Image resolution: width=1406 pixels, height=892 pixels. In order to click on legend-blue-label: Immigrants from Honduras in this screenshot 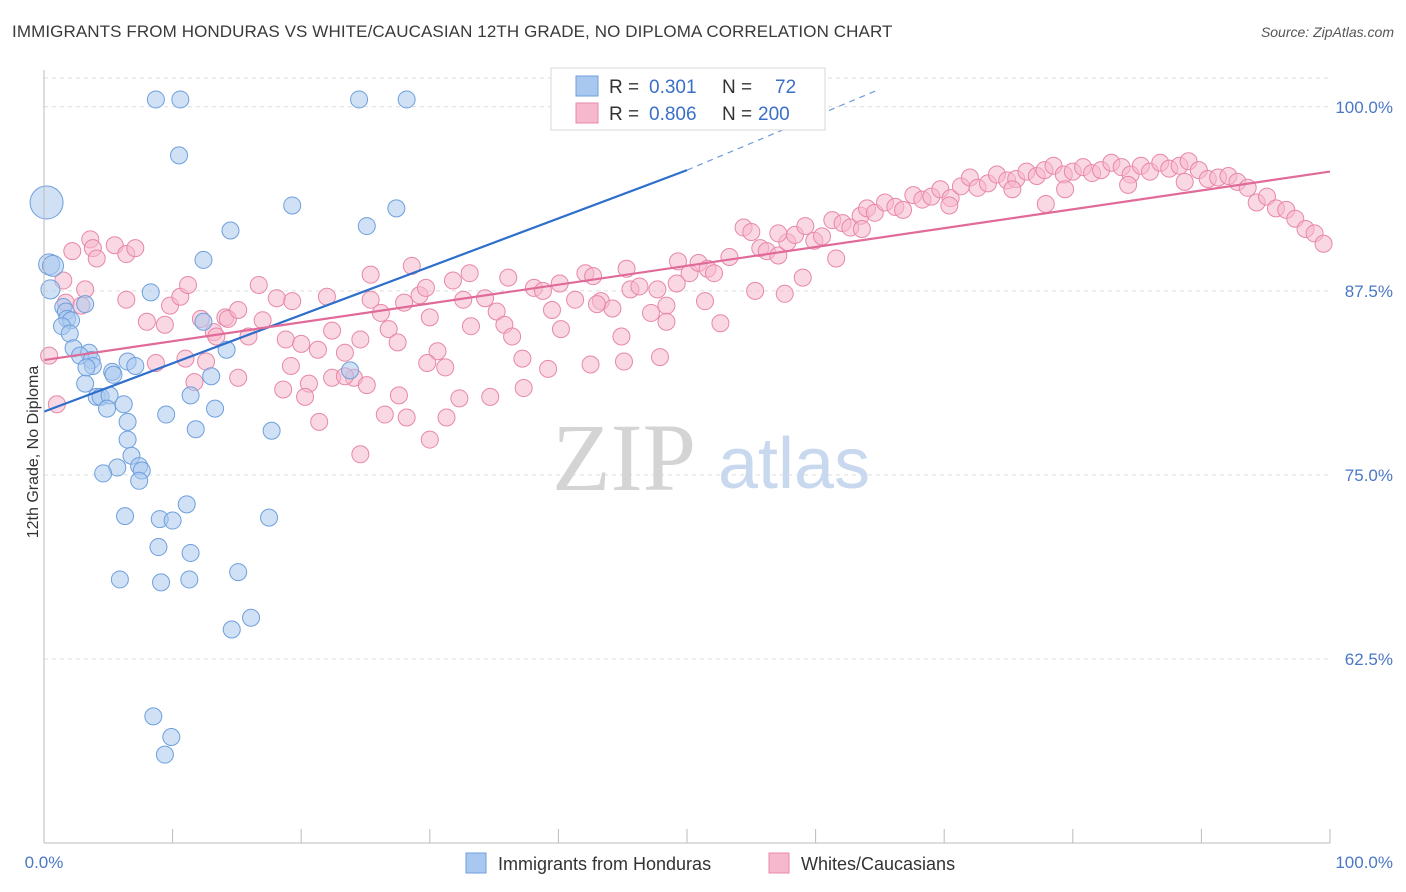, I will do `click(604, 864)`.